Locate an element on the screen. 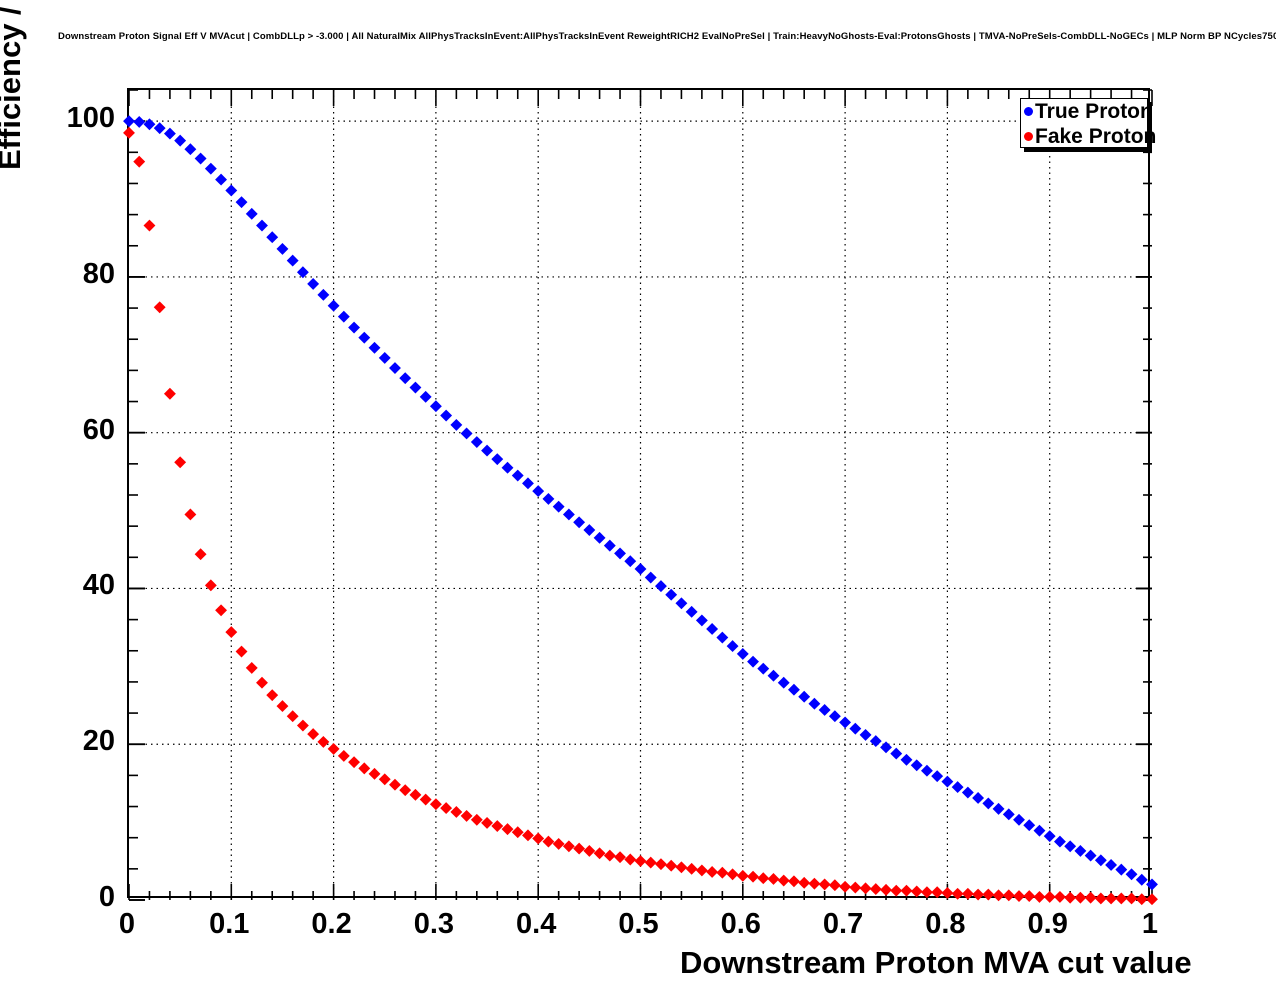 This screenshot has width=1276, height=996. x-tick-label: 0.2 is located at coordinates (331, 924).